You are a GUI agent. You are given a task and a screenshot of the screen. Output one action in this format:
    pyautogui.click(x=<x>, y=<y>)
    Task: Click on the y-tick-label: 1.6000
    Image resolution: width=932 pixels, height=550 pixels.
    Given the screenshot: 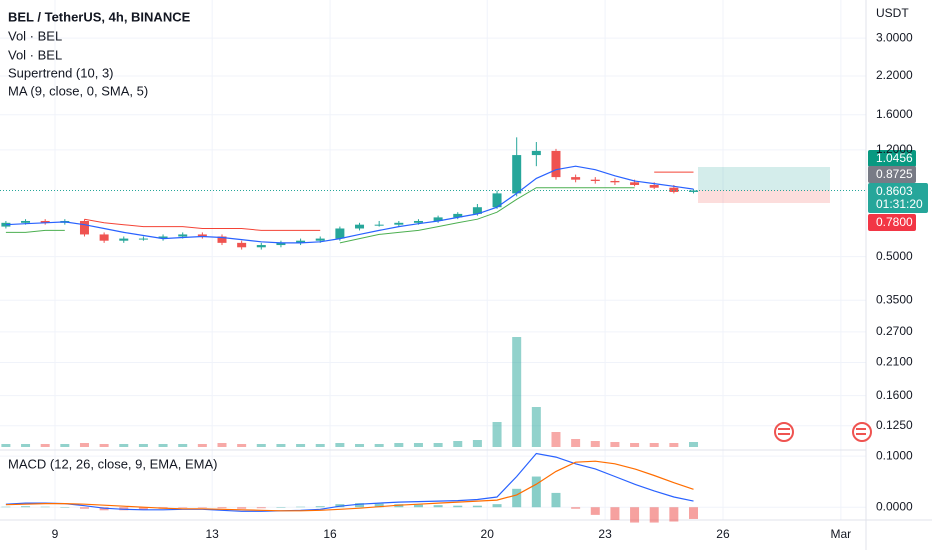 What is the action you would take?
    pyautogui.click(x=894, y=114)
    